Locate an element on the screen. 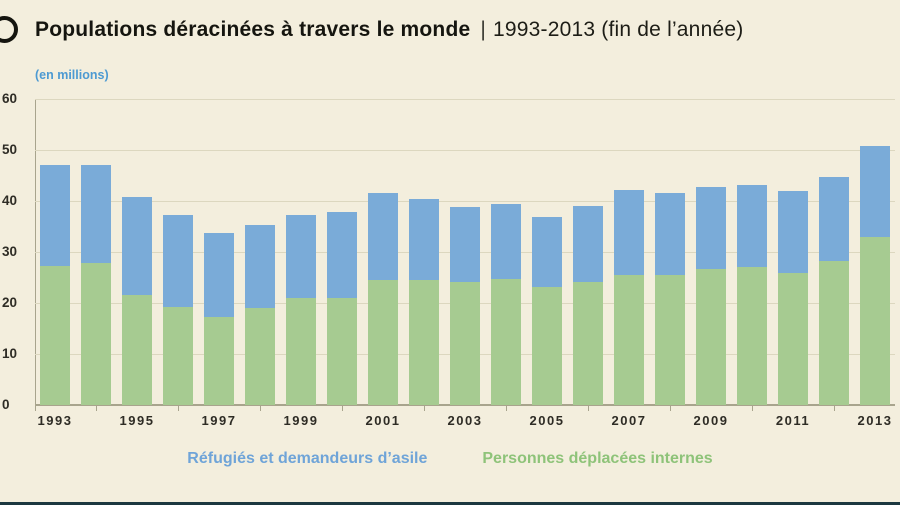 This screenshot has width=900, height=505. bar-2010 is located at coordinates (752, 294).